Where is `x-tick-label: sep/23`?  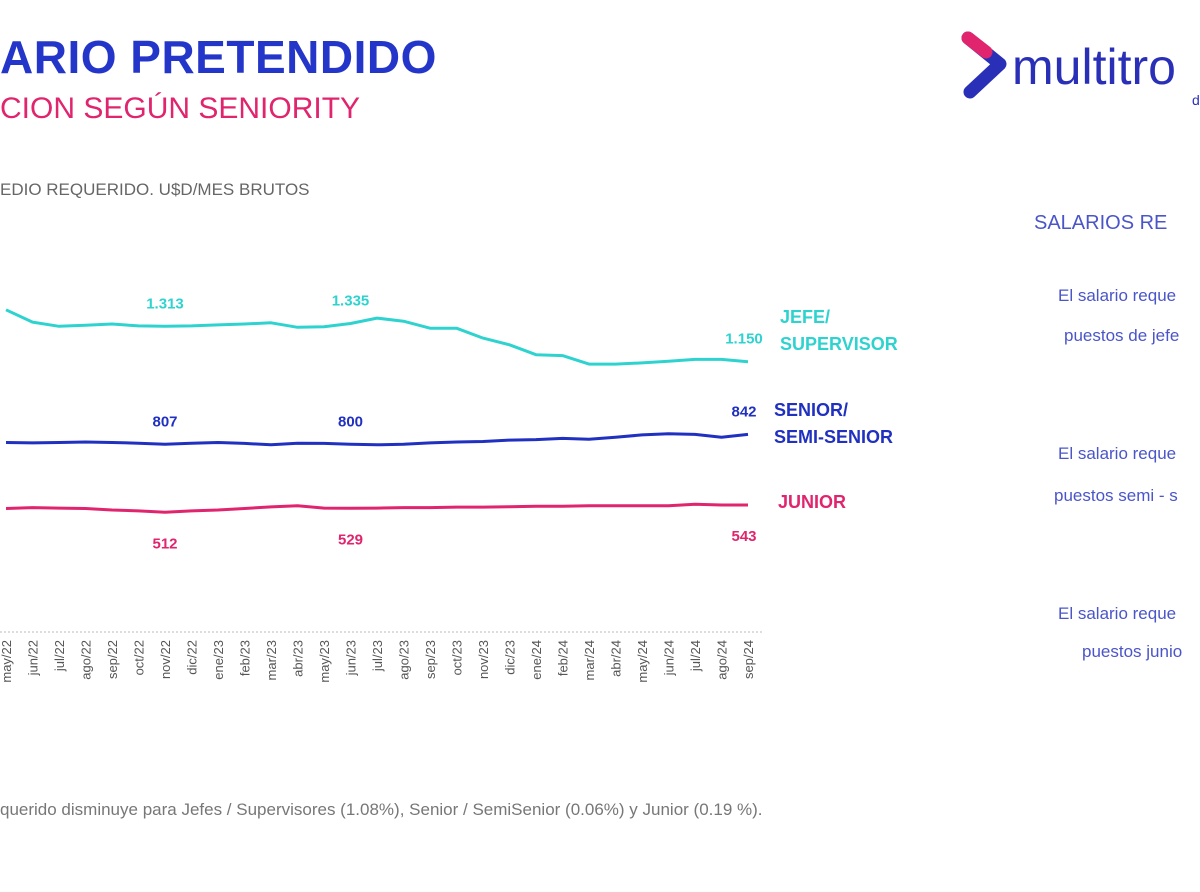
x-tick-label: sep/23 is located at coordinates (430, 659).